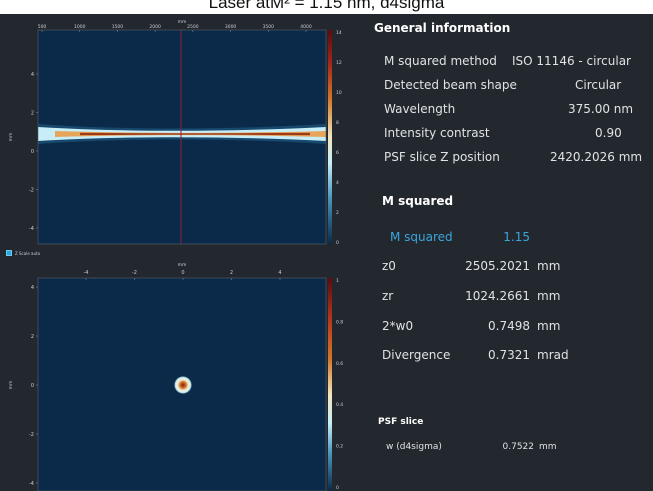 This screenshot has width=653, height=491. Describe the element at coordinates (401, 422) in the screenshot. I see `psf-slice-title: PSF slice` at that location.